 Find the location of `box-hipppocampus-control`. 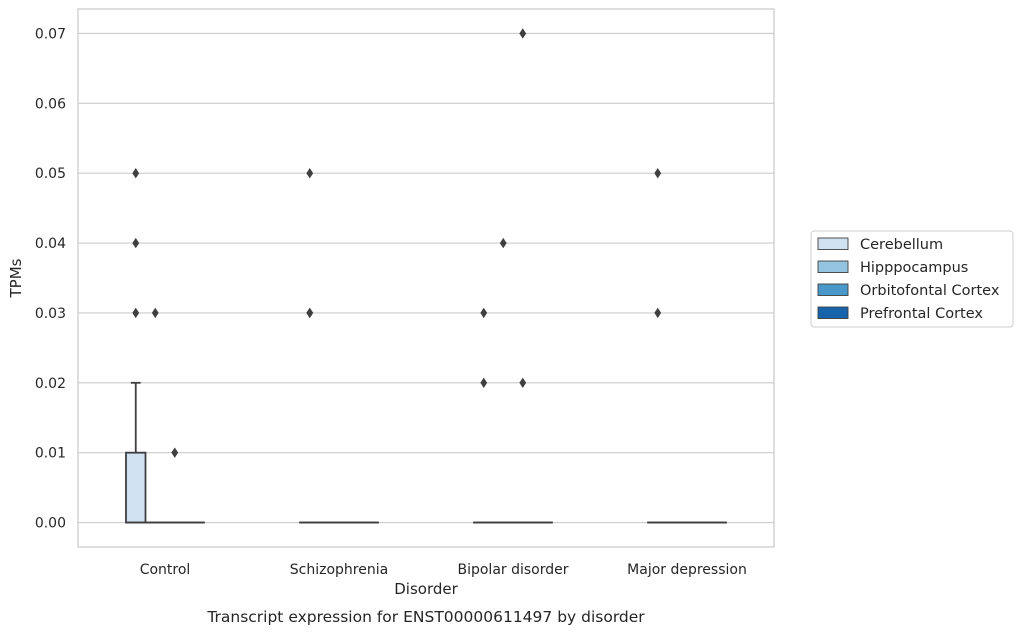

box-hipppocampus-control is located at coordinates (155, 415).